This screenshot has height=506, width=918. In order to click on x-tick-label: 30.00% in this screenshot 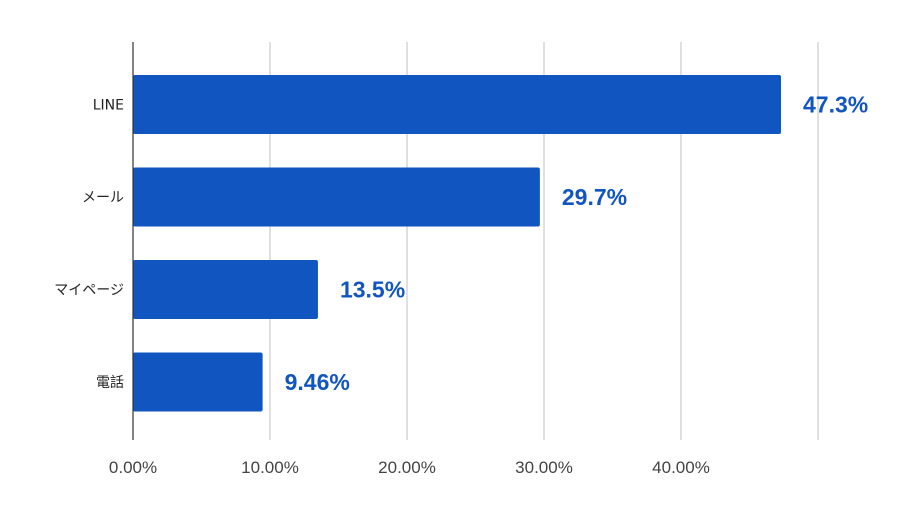, I will do `click(544, 467)`.